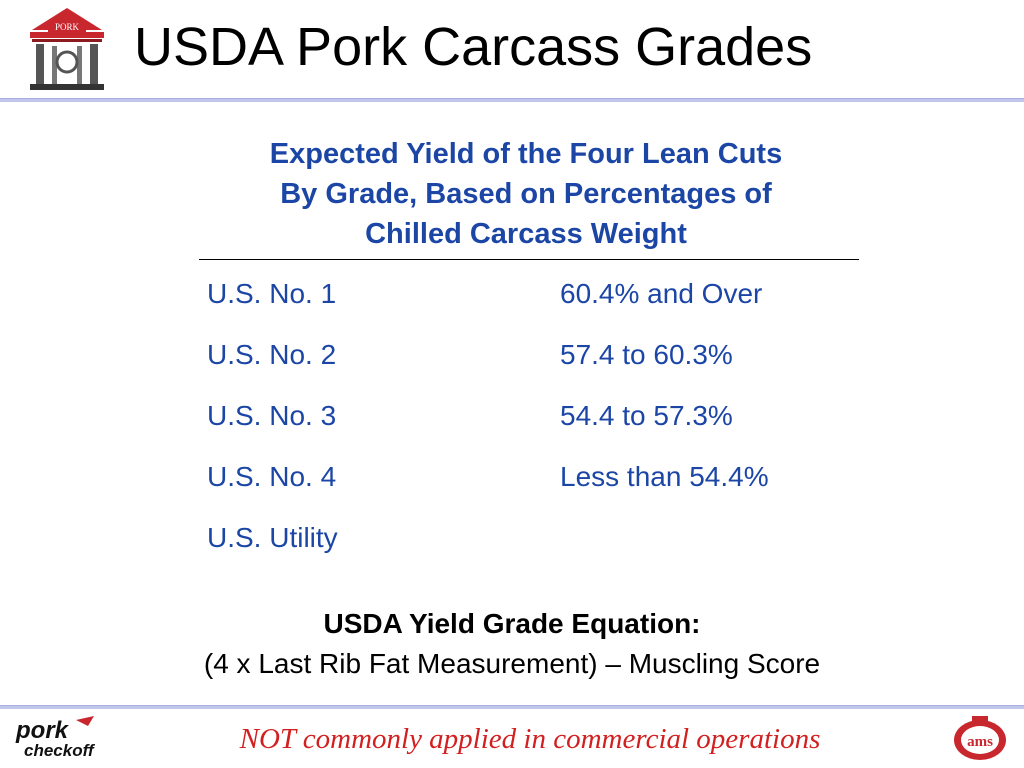 The image size is (1024, 768). I want to click on pork-checkoff-logo: pork checkoff, so click(55, 738).